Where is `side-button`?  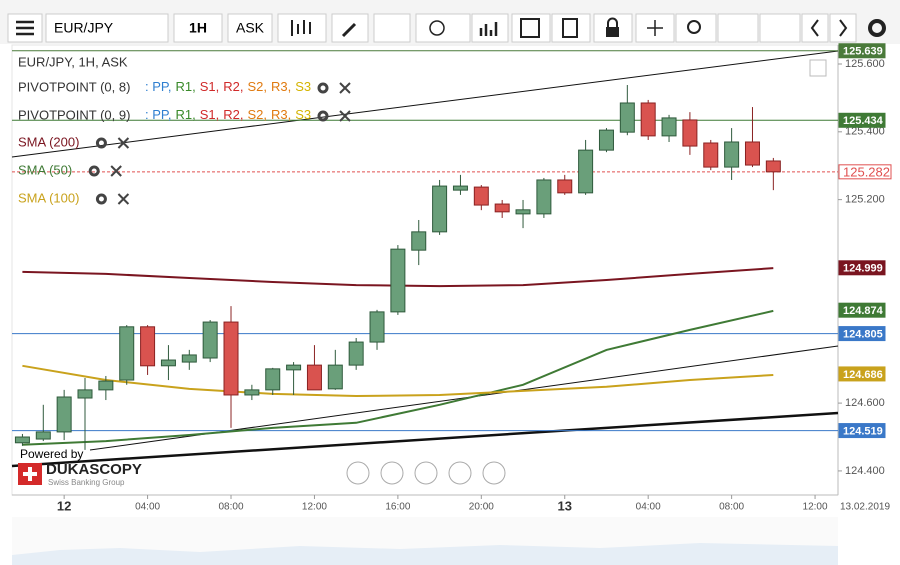 side-button is located at coordinates (250, 28).